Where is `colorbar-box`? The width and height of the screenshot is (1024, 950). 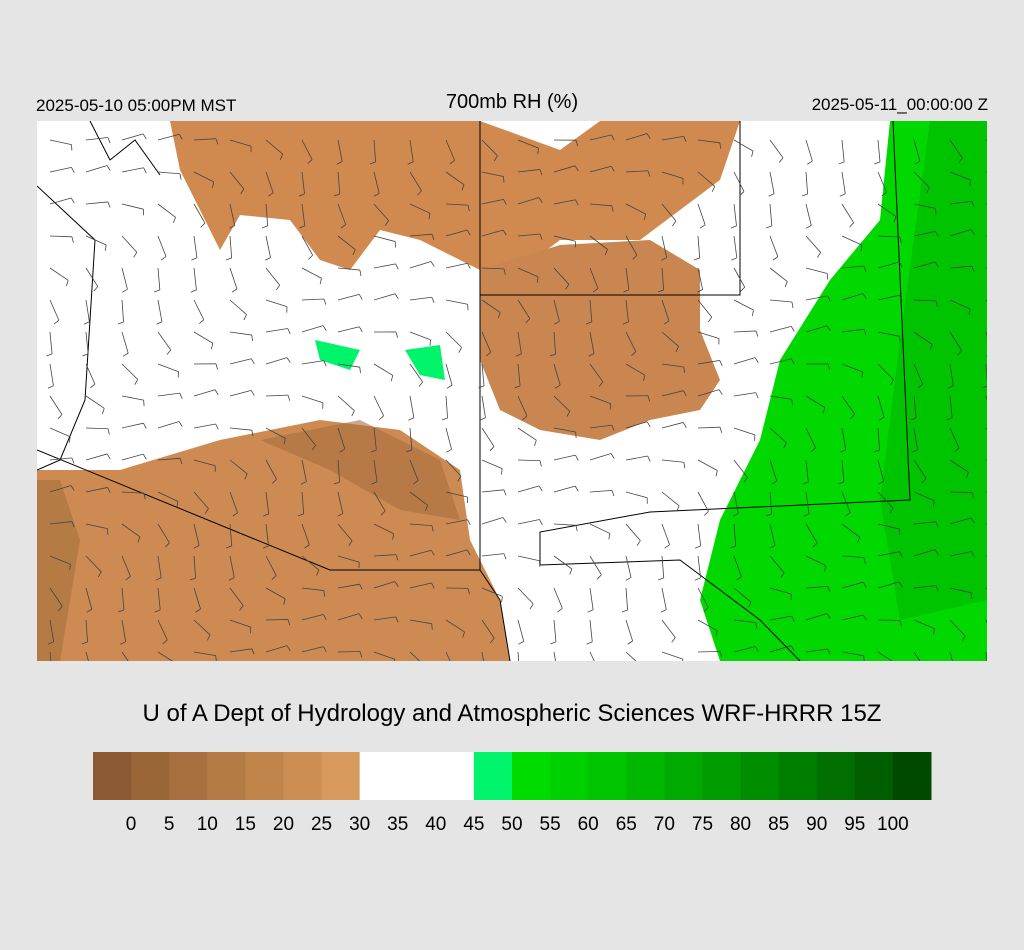
colorbar-box is located at coordinates (150, 776).